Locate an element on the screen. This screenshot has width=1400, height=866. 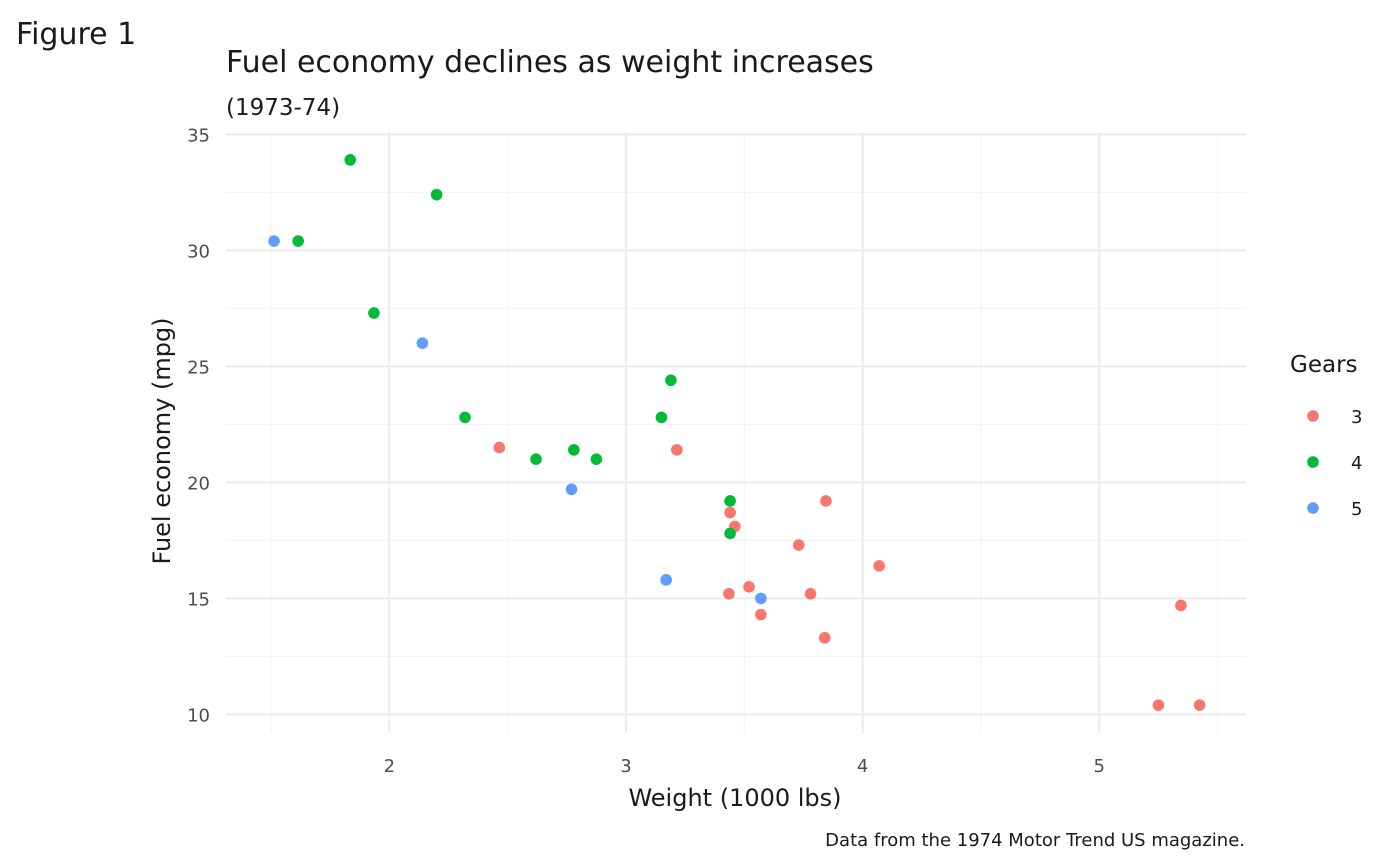
x-tick-label: 4 is located at coordinates (862, 766).